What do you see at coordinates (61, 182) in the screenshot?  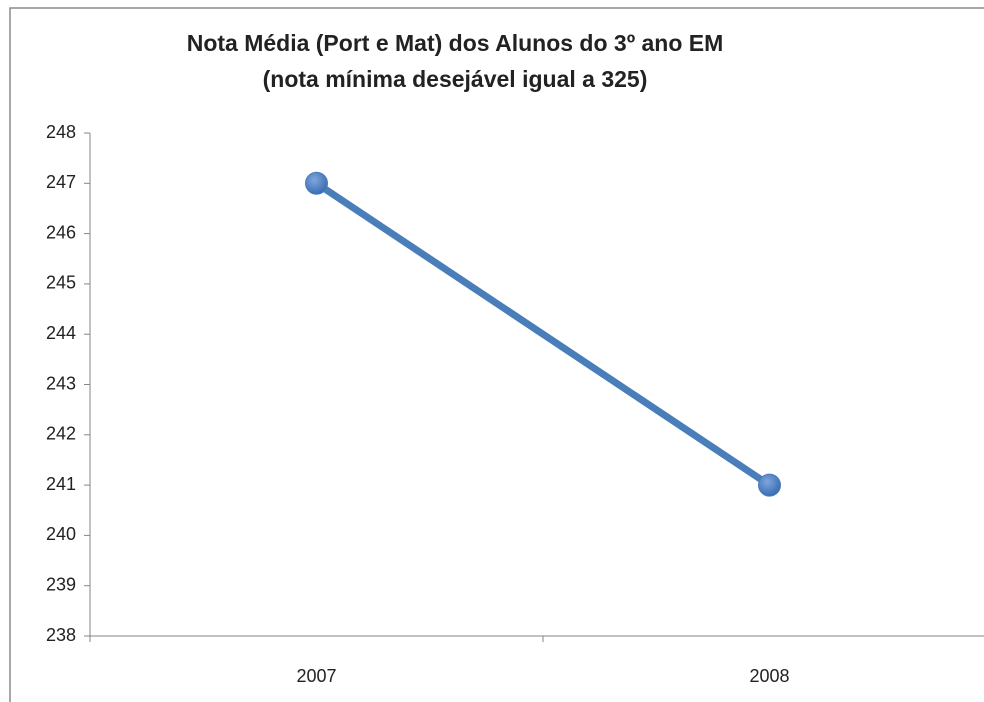 I see `y-tick-label: 247` at bounding box center [61, 182].